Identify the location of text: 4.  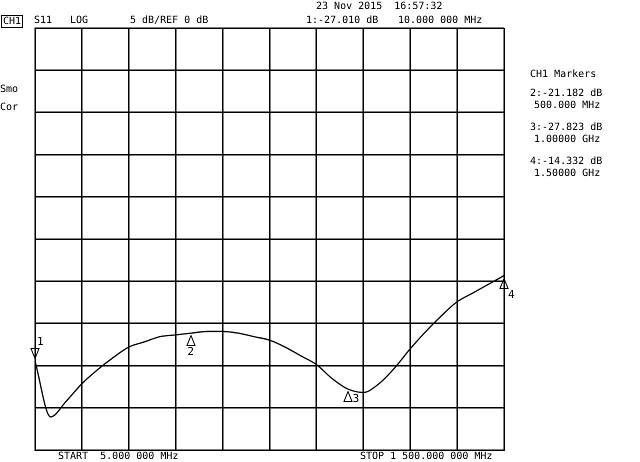
(511, 294).